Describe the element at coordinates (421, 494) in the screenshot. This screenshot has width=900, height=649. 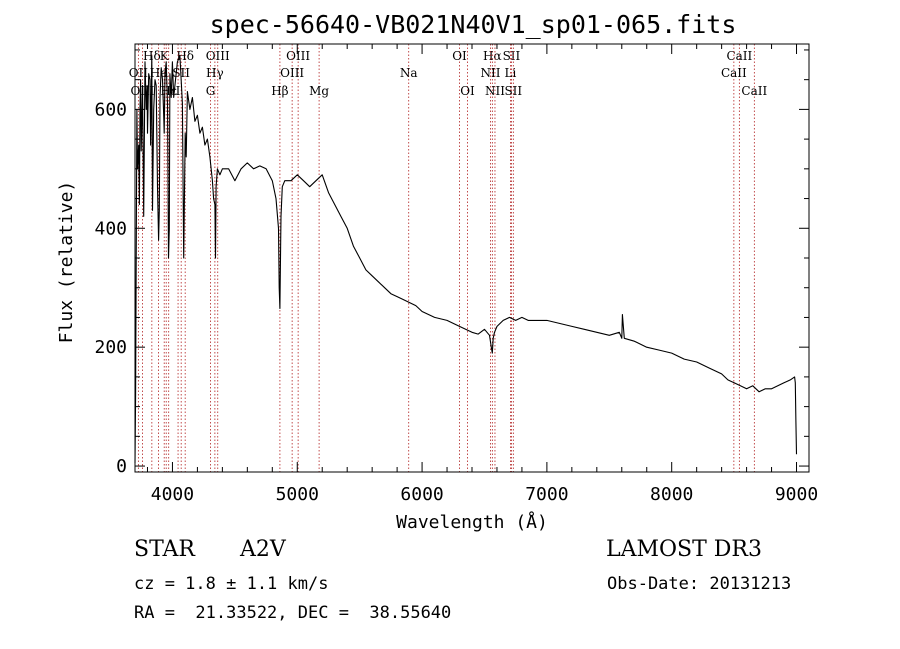
I see `x-tick-label: 6000` at that location.